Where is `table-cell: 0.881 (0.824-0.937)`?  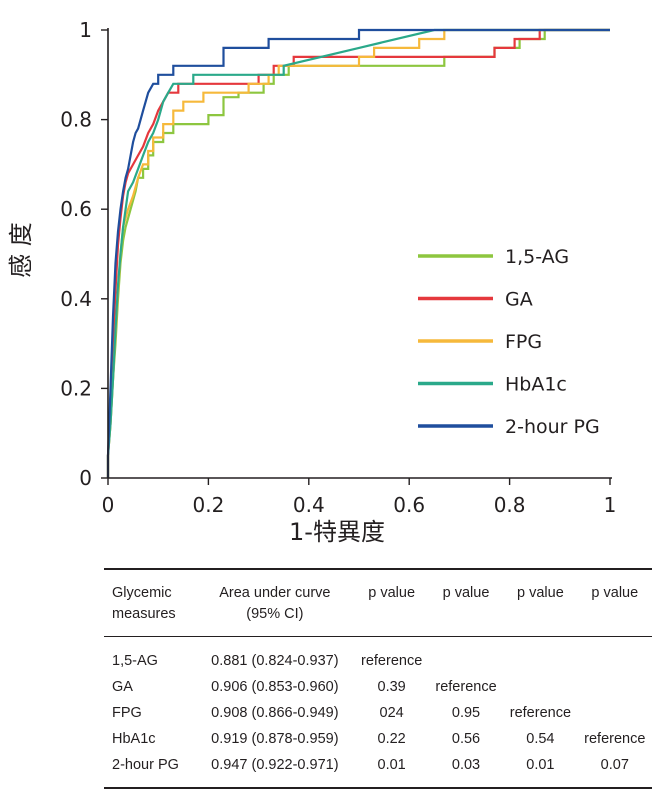
table-cell: 0.881 (0.824-0.937) is located at coordinates (275, 661).